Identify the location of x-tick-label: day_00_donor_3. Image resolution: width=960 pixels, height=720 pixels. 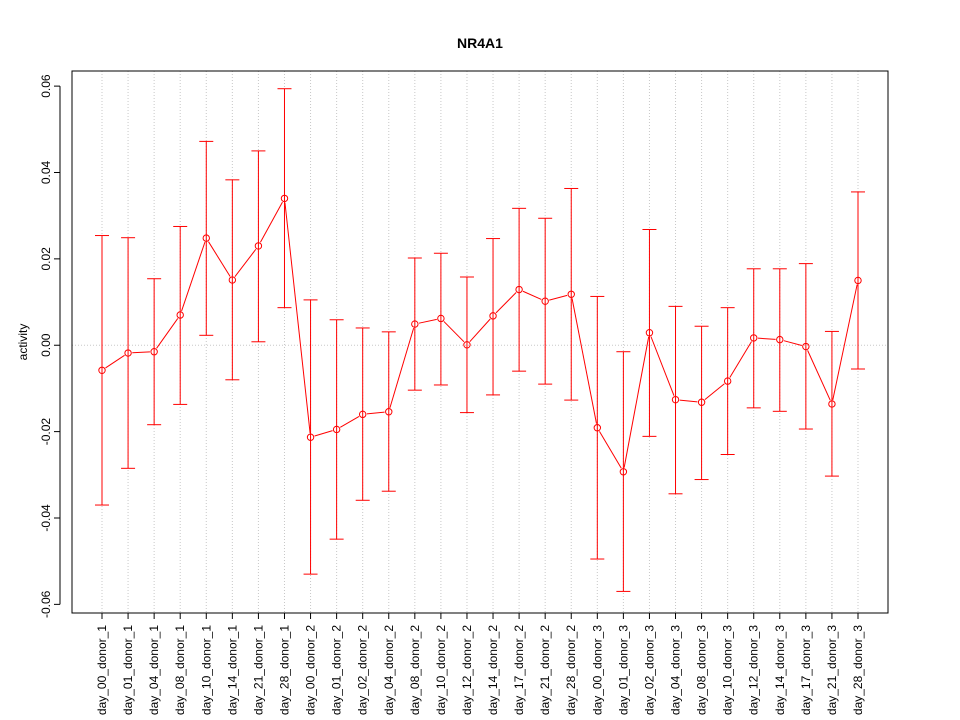
(597, 670).